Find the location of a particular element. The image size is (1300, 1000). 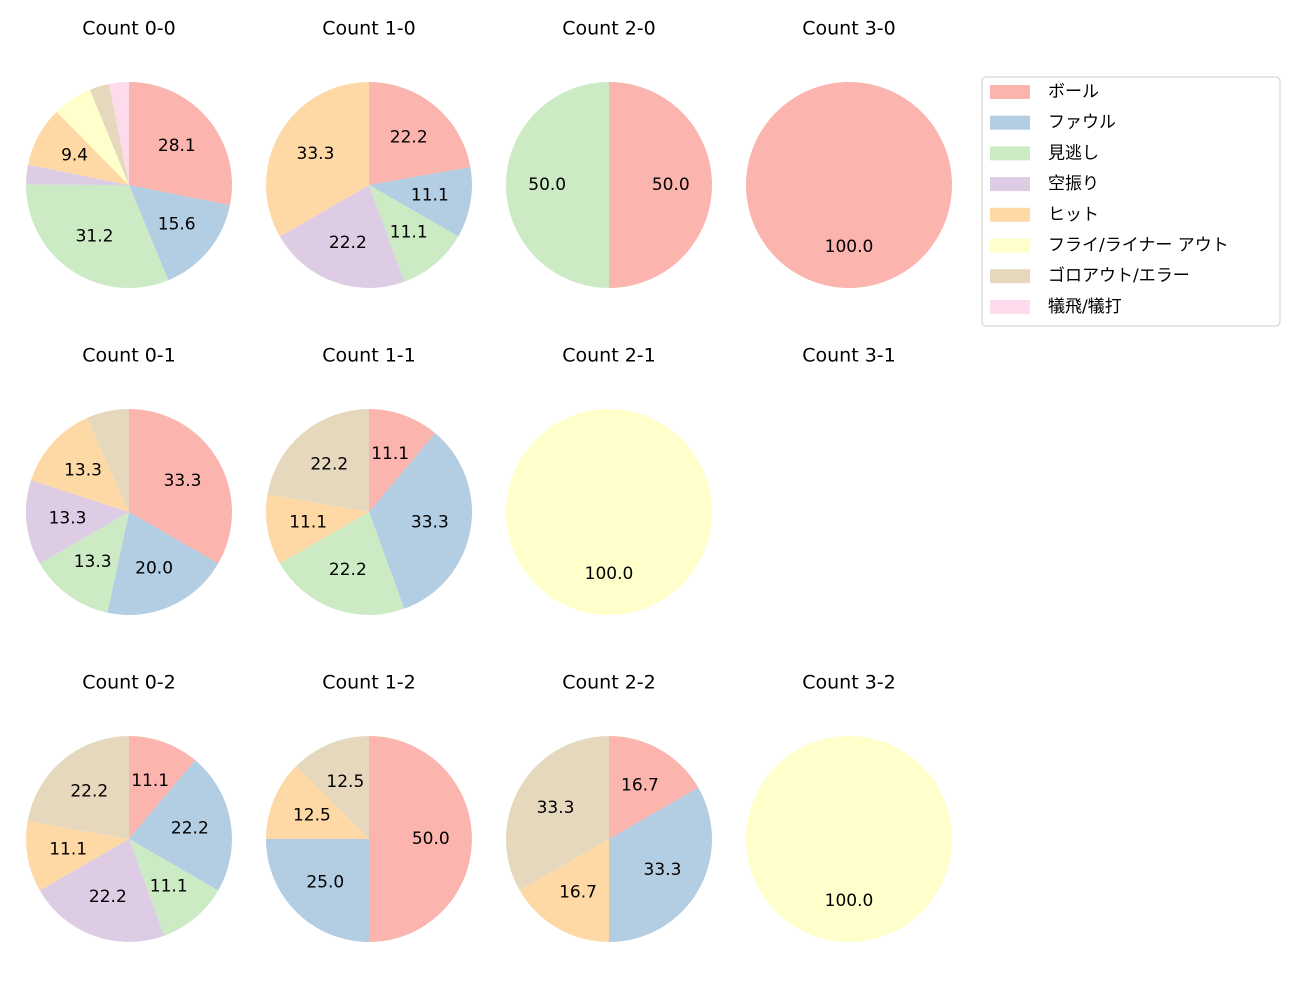

pie-title: Count 2-0 is located at coordinates (609, 29).